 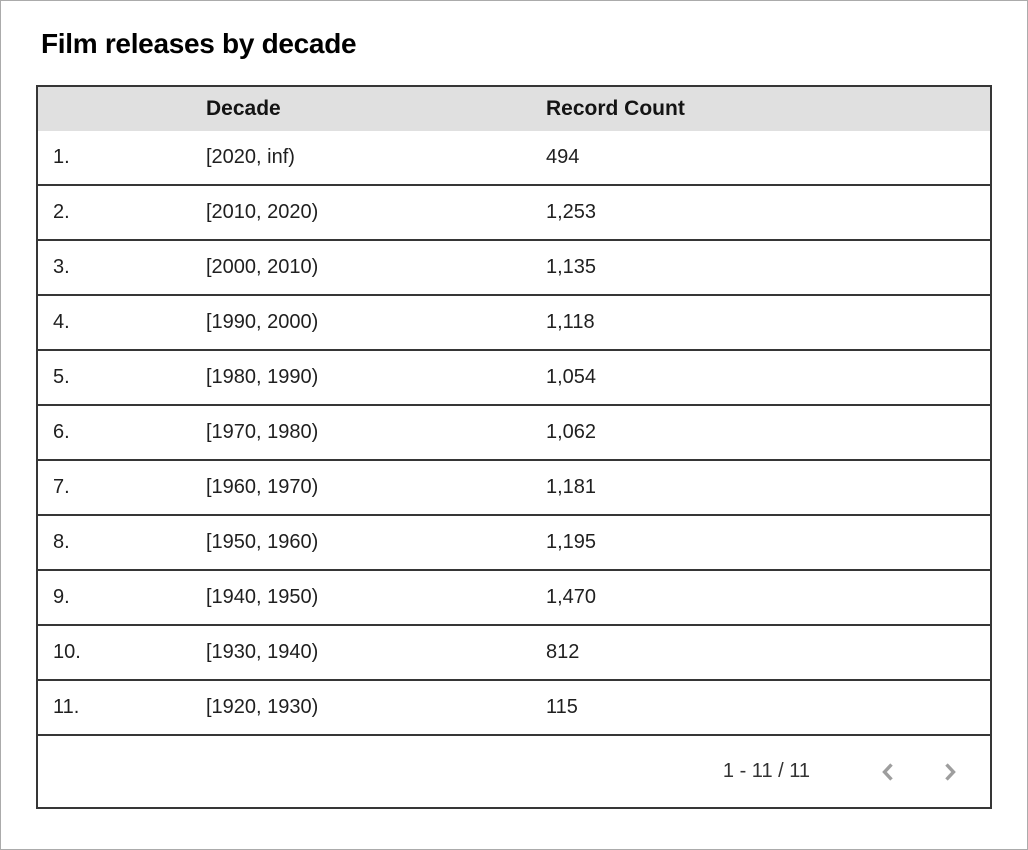 I want to click on decade-cell: [2000, 2010), so click(x=262, y=267).